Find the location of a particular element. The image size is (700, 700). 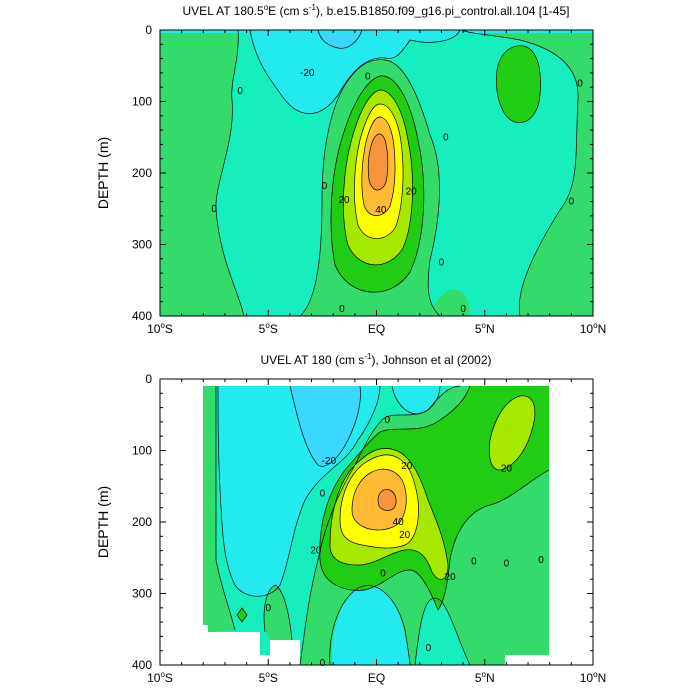

bottom-x-tick-label: 5oN is located at coordinates (485, 677).